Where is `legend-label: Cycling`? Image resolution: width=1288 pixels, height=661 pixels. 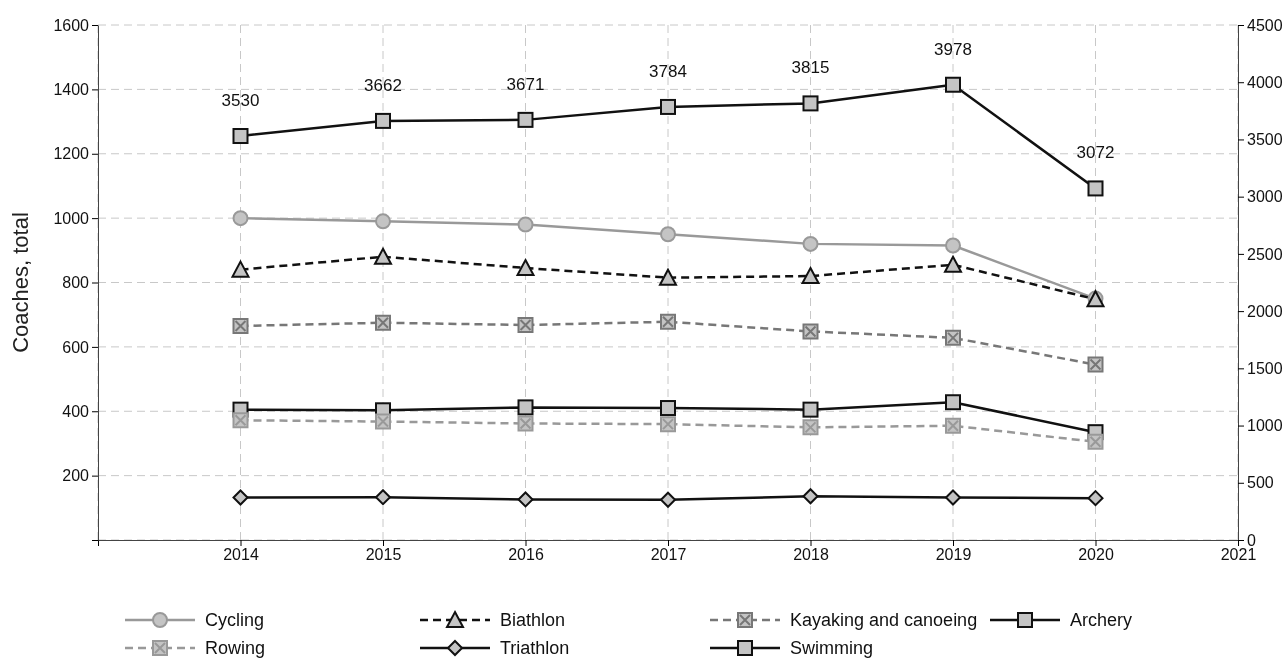
legend-label: Cycling is located at coordinates (235, 620).